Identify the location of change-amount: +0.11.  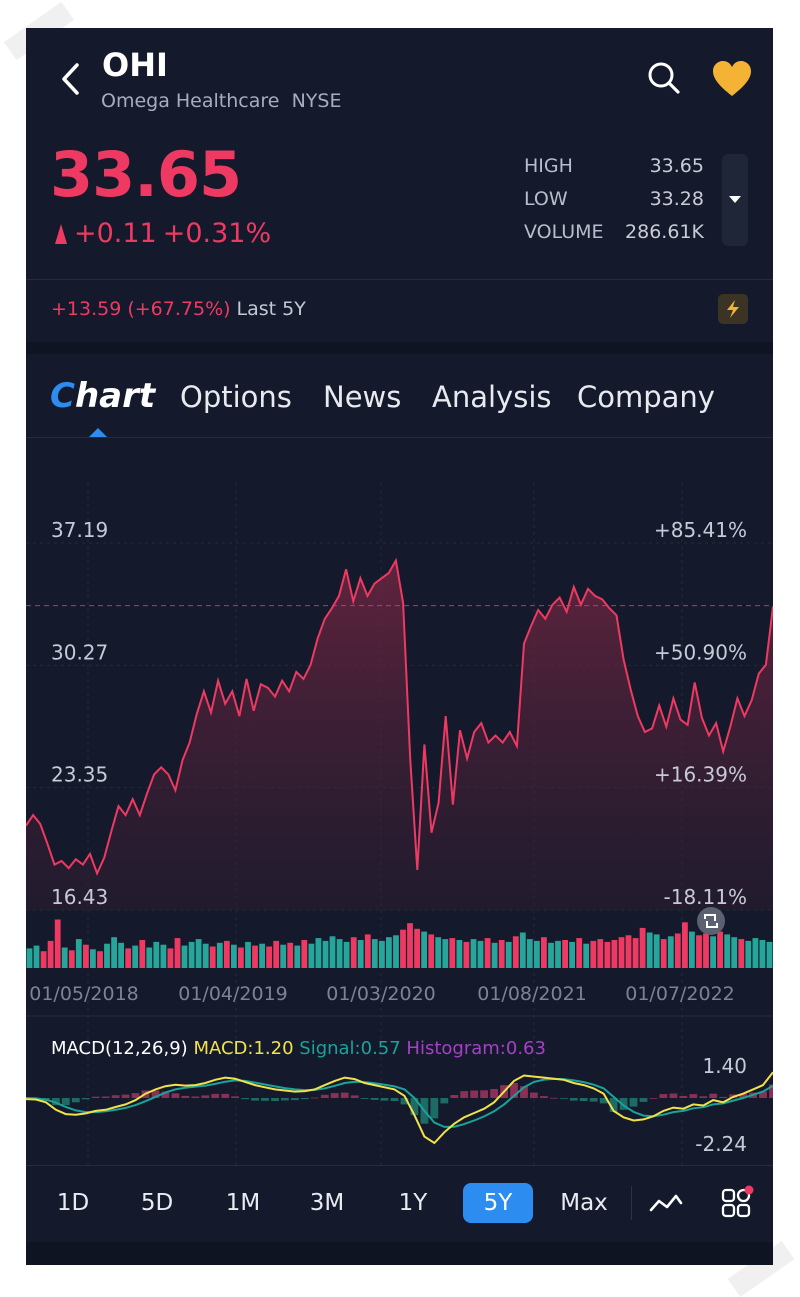
(115, 233).